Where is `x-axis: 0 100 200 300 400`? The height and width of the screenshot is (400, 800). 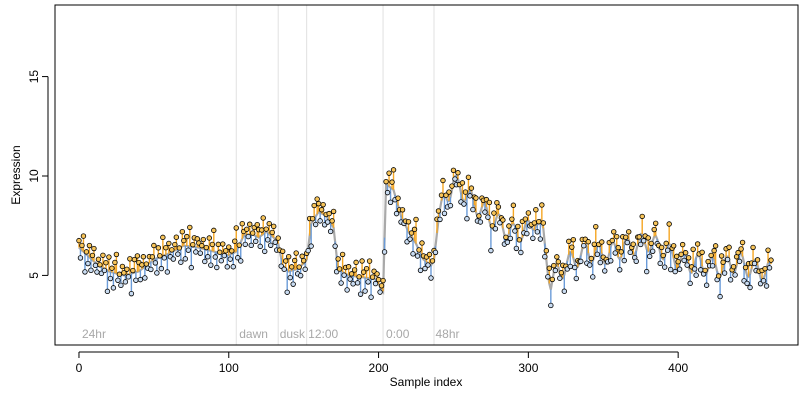
x-axis: 0 100 200 300 400 is located at coordinates (382, 363).